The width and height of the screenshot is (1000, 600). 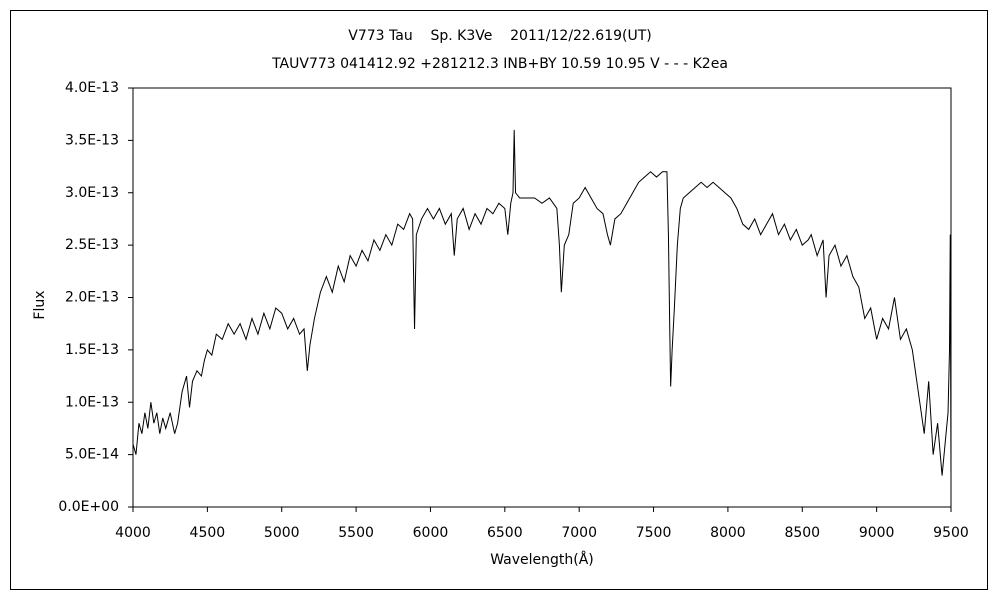 What do you see at coordinates (579, 533) in the screenshot?
I see `x-tick-label: 7000` at bounding box center [579, 533].